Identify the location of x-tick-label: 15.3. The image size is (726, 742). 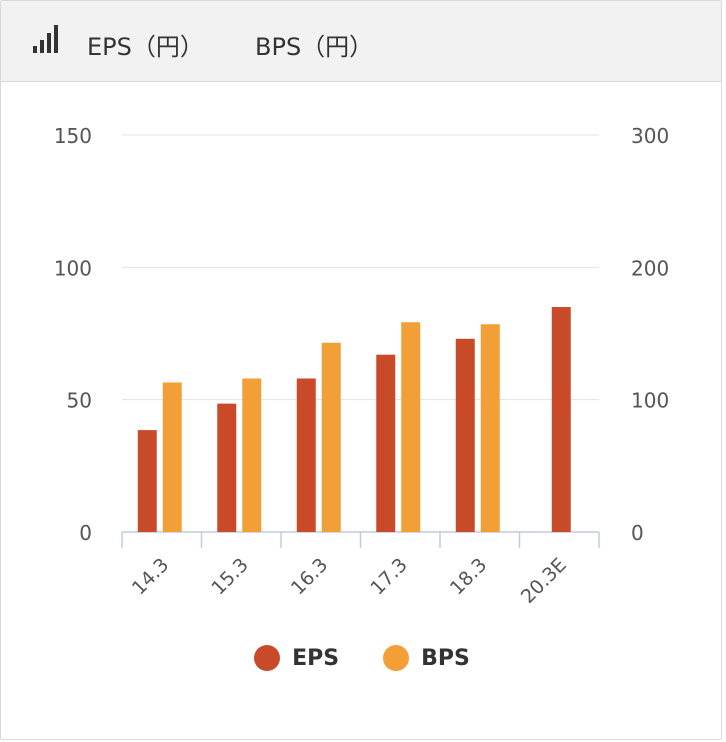
(229, 576).